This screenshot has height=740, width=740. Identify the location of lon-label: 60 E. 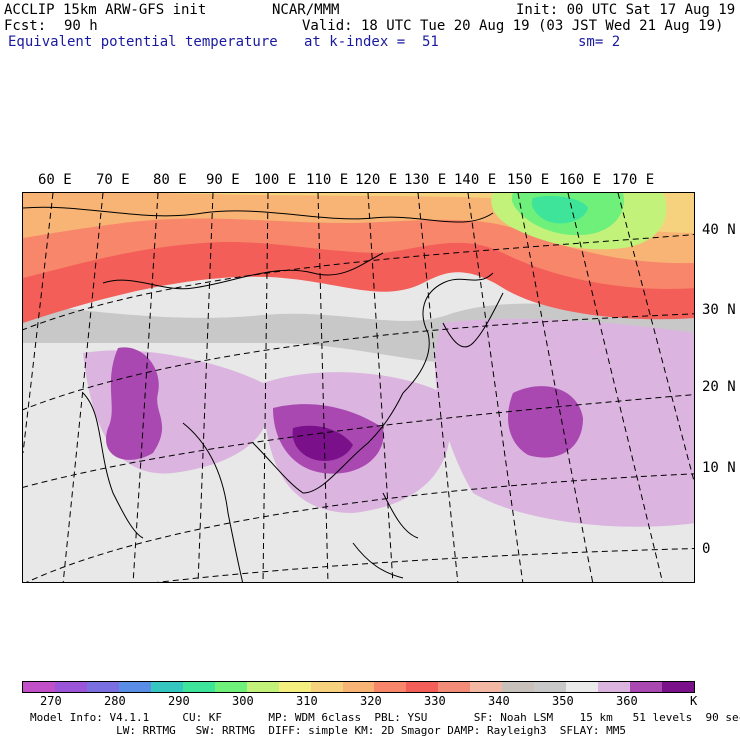
(55, 180).